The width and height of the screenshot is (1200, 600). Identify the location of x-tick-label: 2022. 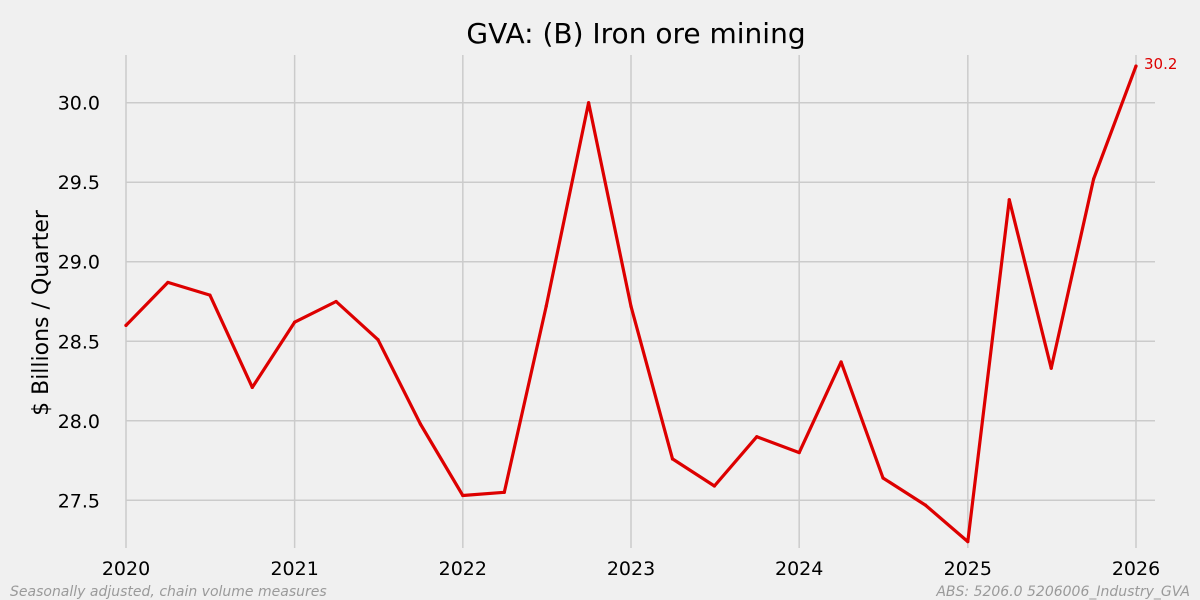
(463, 569).